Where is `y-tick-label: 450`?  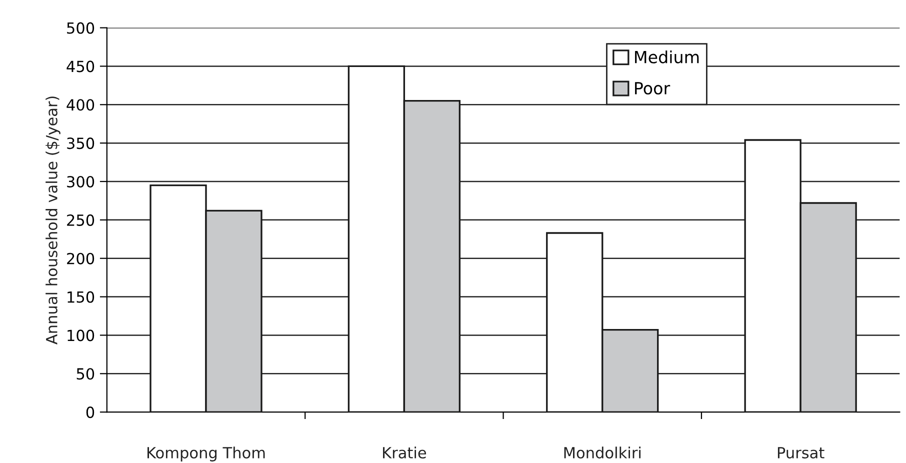 y-tick-label: 450 is located at coordinates (80, 66).